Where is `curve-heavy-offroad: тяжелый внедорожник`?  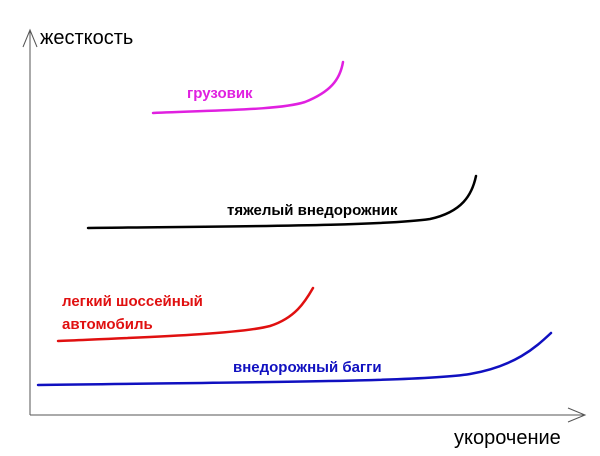
curve-heavy-offroad: тяжелый внедорожник is located at coordinates (282, 202).